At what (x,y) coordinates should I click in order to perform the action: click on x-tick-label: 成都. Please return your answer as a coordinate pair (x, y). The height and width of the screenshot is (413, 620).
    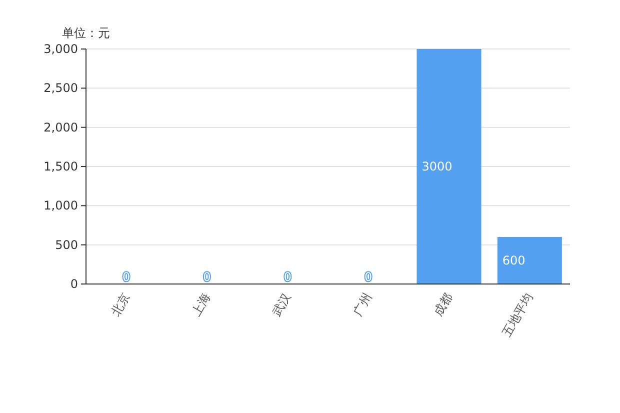
    Looking at the image, I should click on (443, 304).